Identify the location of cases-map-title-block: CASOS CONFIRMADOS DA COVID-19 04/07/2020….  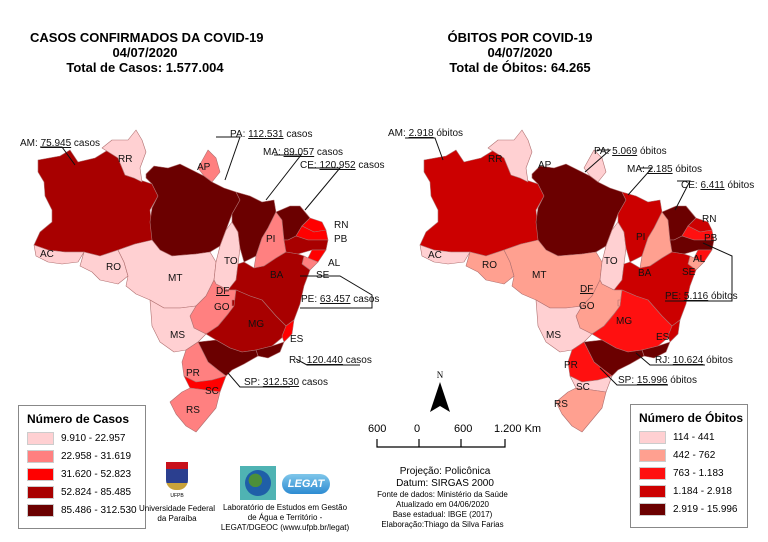
(147, 52).